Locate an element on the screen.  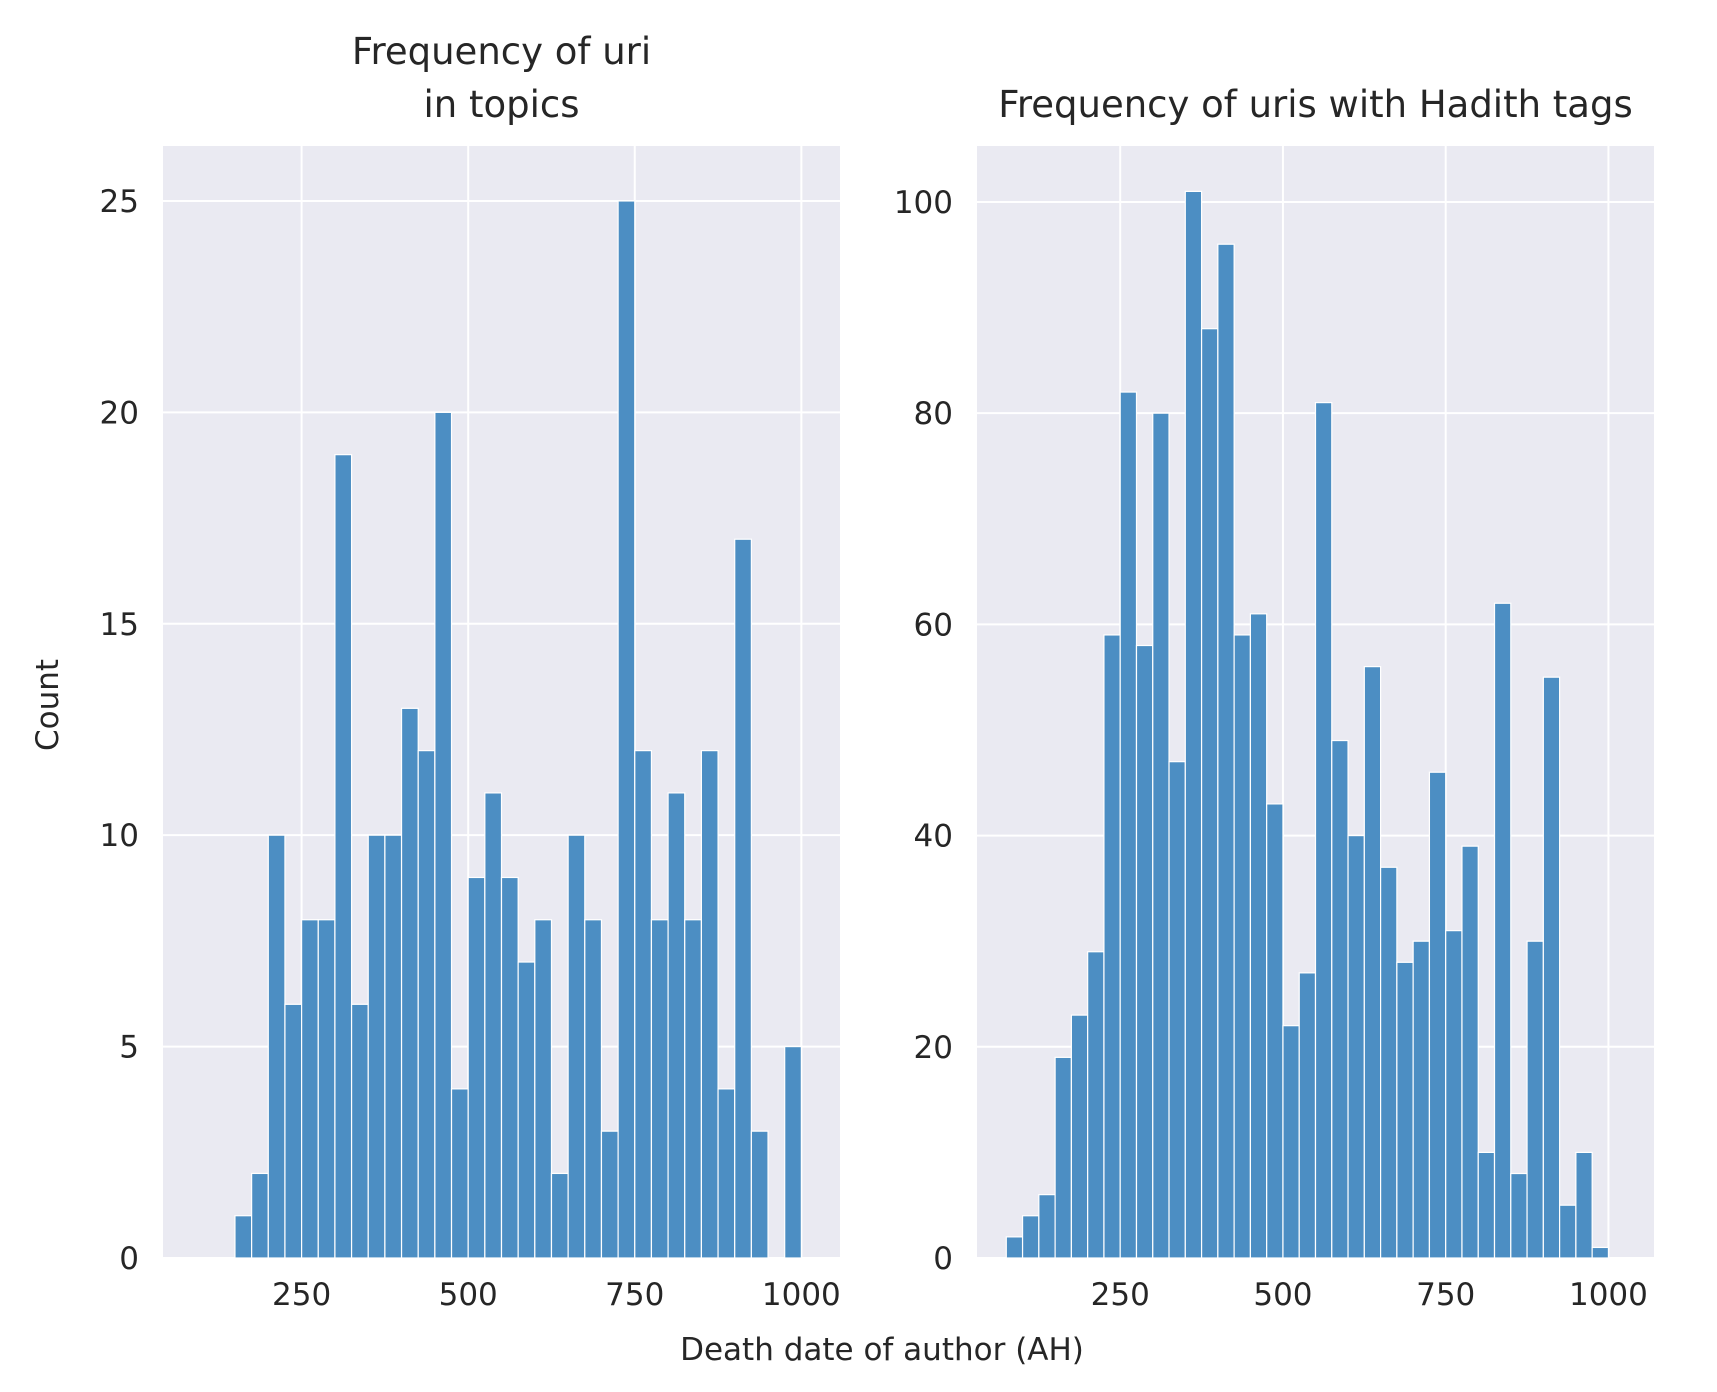
histogram-bar: 61 is located at coordinates (1258, 936).